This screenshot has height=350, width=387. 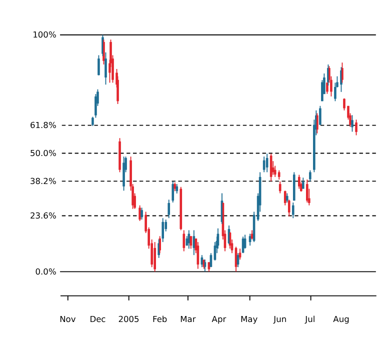 What do you see at coordinates (44, 35) in the screenshot?
I see `y-tick-label: 100%` at bounding box center [44, 35].